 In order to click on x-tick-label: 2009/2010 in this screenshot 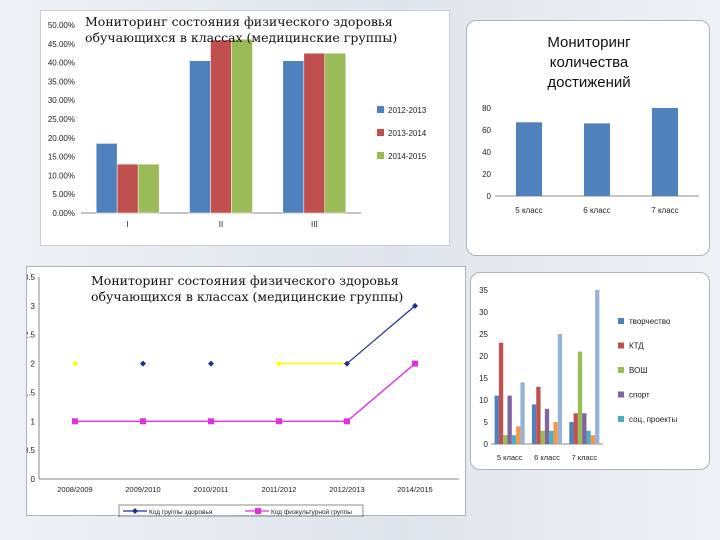, I will do `click(142, 489)`.